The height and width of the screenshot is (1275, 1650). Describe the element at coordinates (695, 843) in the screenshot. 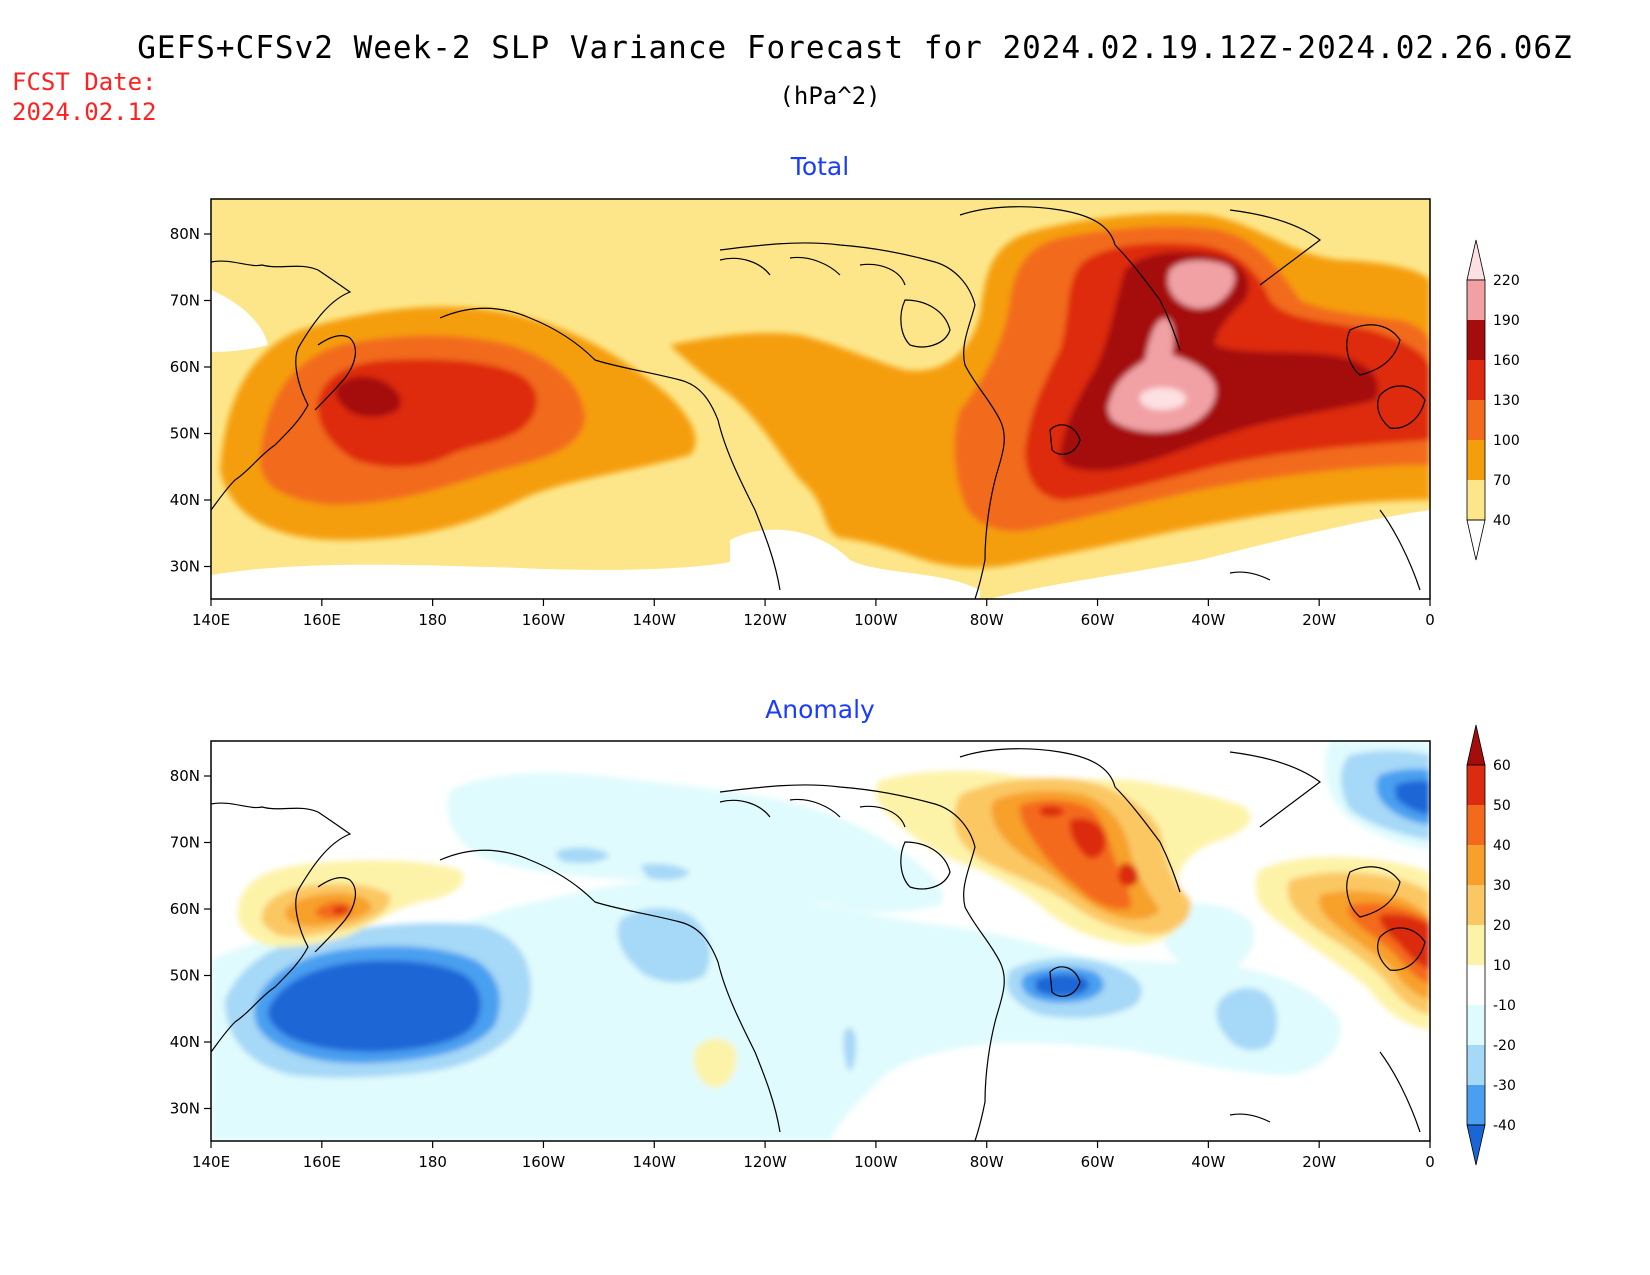

I see `anom-contour-neg10` at that location.